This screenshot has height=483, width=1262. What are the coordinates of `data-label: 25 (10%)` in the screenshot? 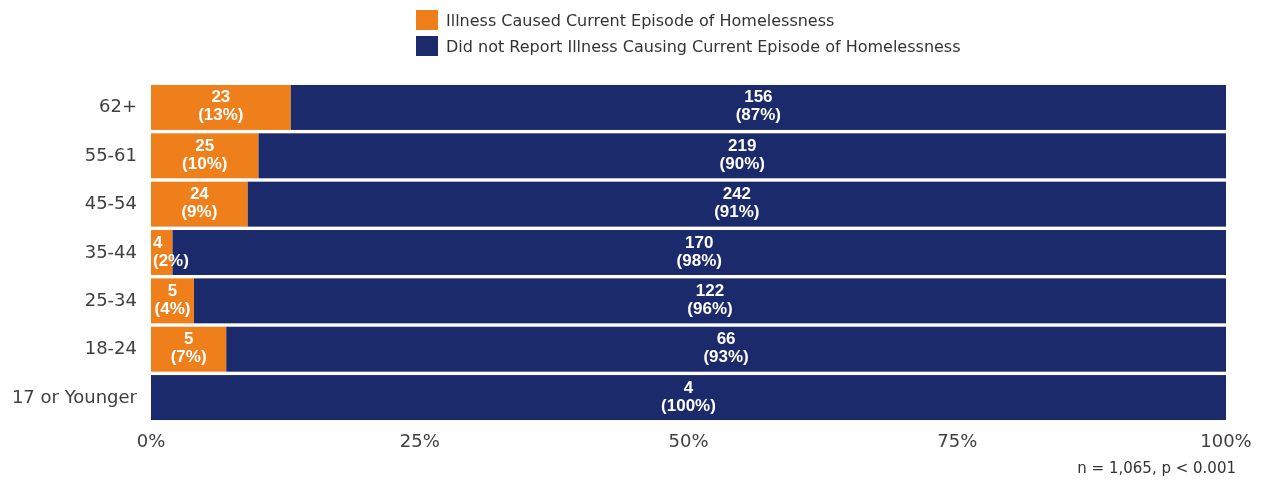 It's located at (205, 155).